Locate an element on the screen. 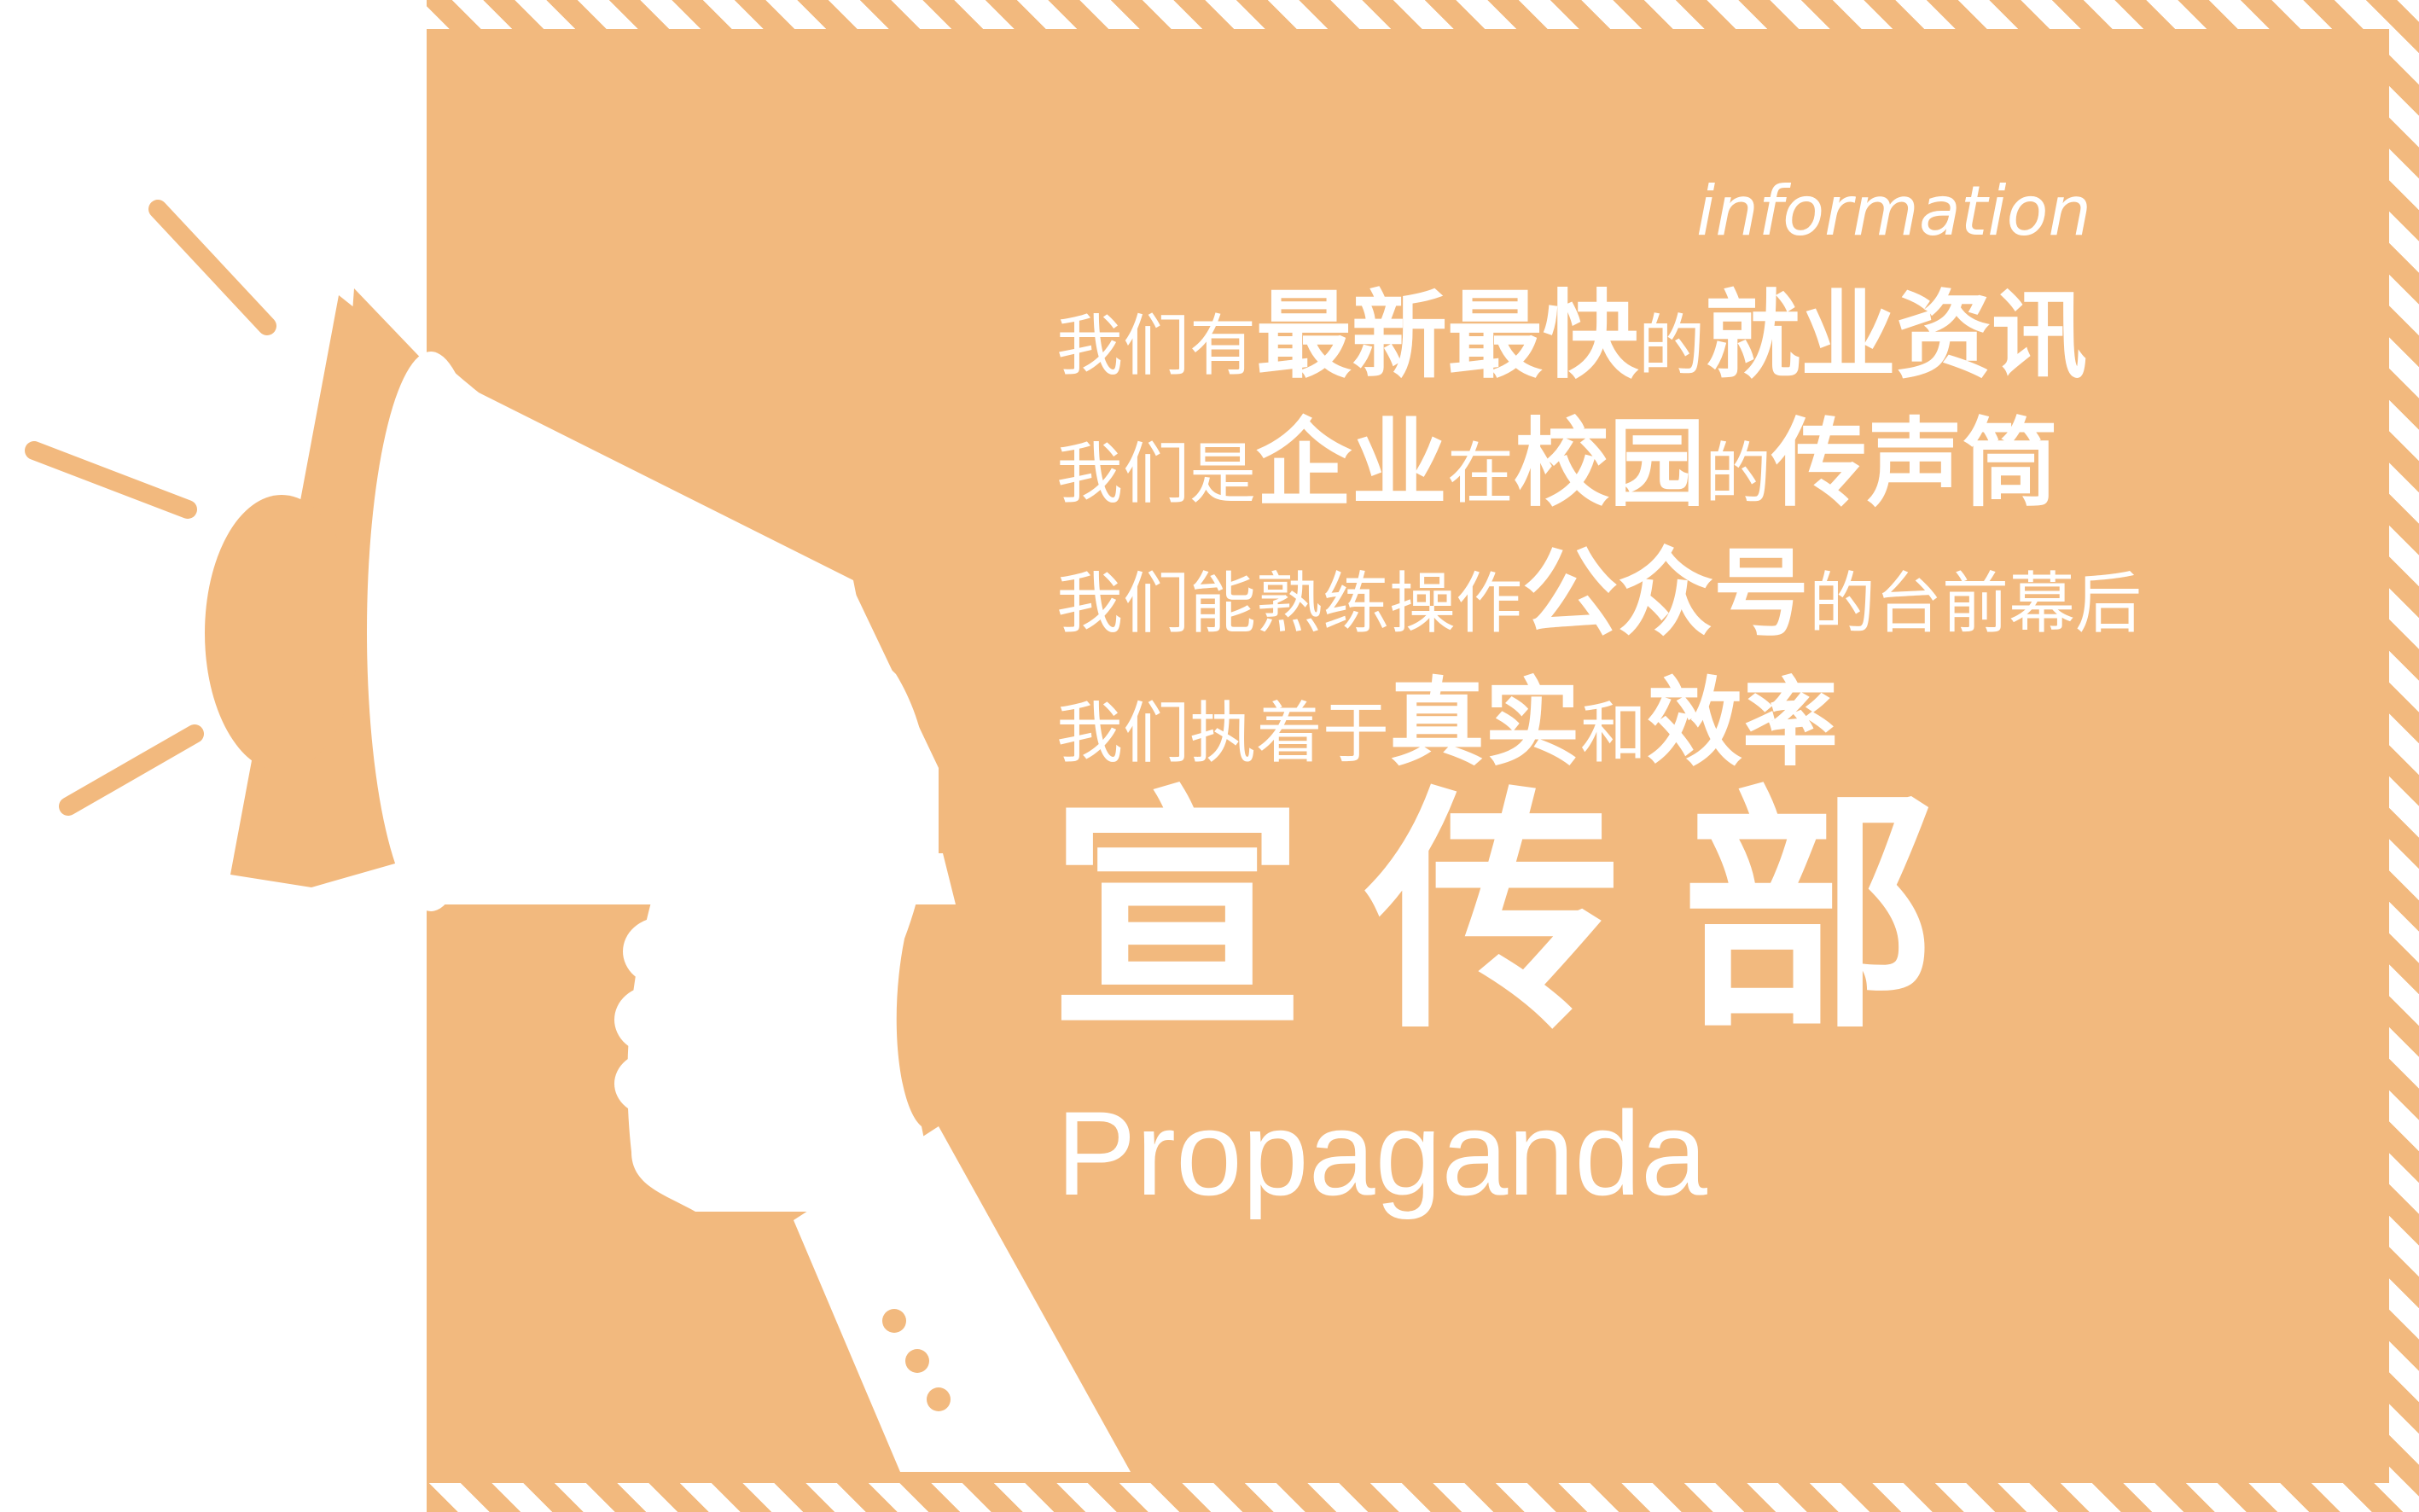 This screenshot has width=2419, height=1512. department-subtitle: Propaganda is located at coordinates (1382, 1153).